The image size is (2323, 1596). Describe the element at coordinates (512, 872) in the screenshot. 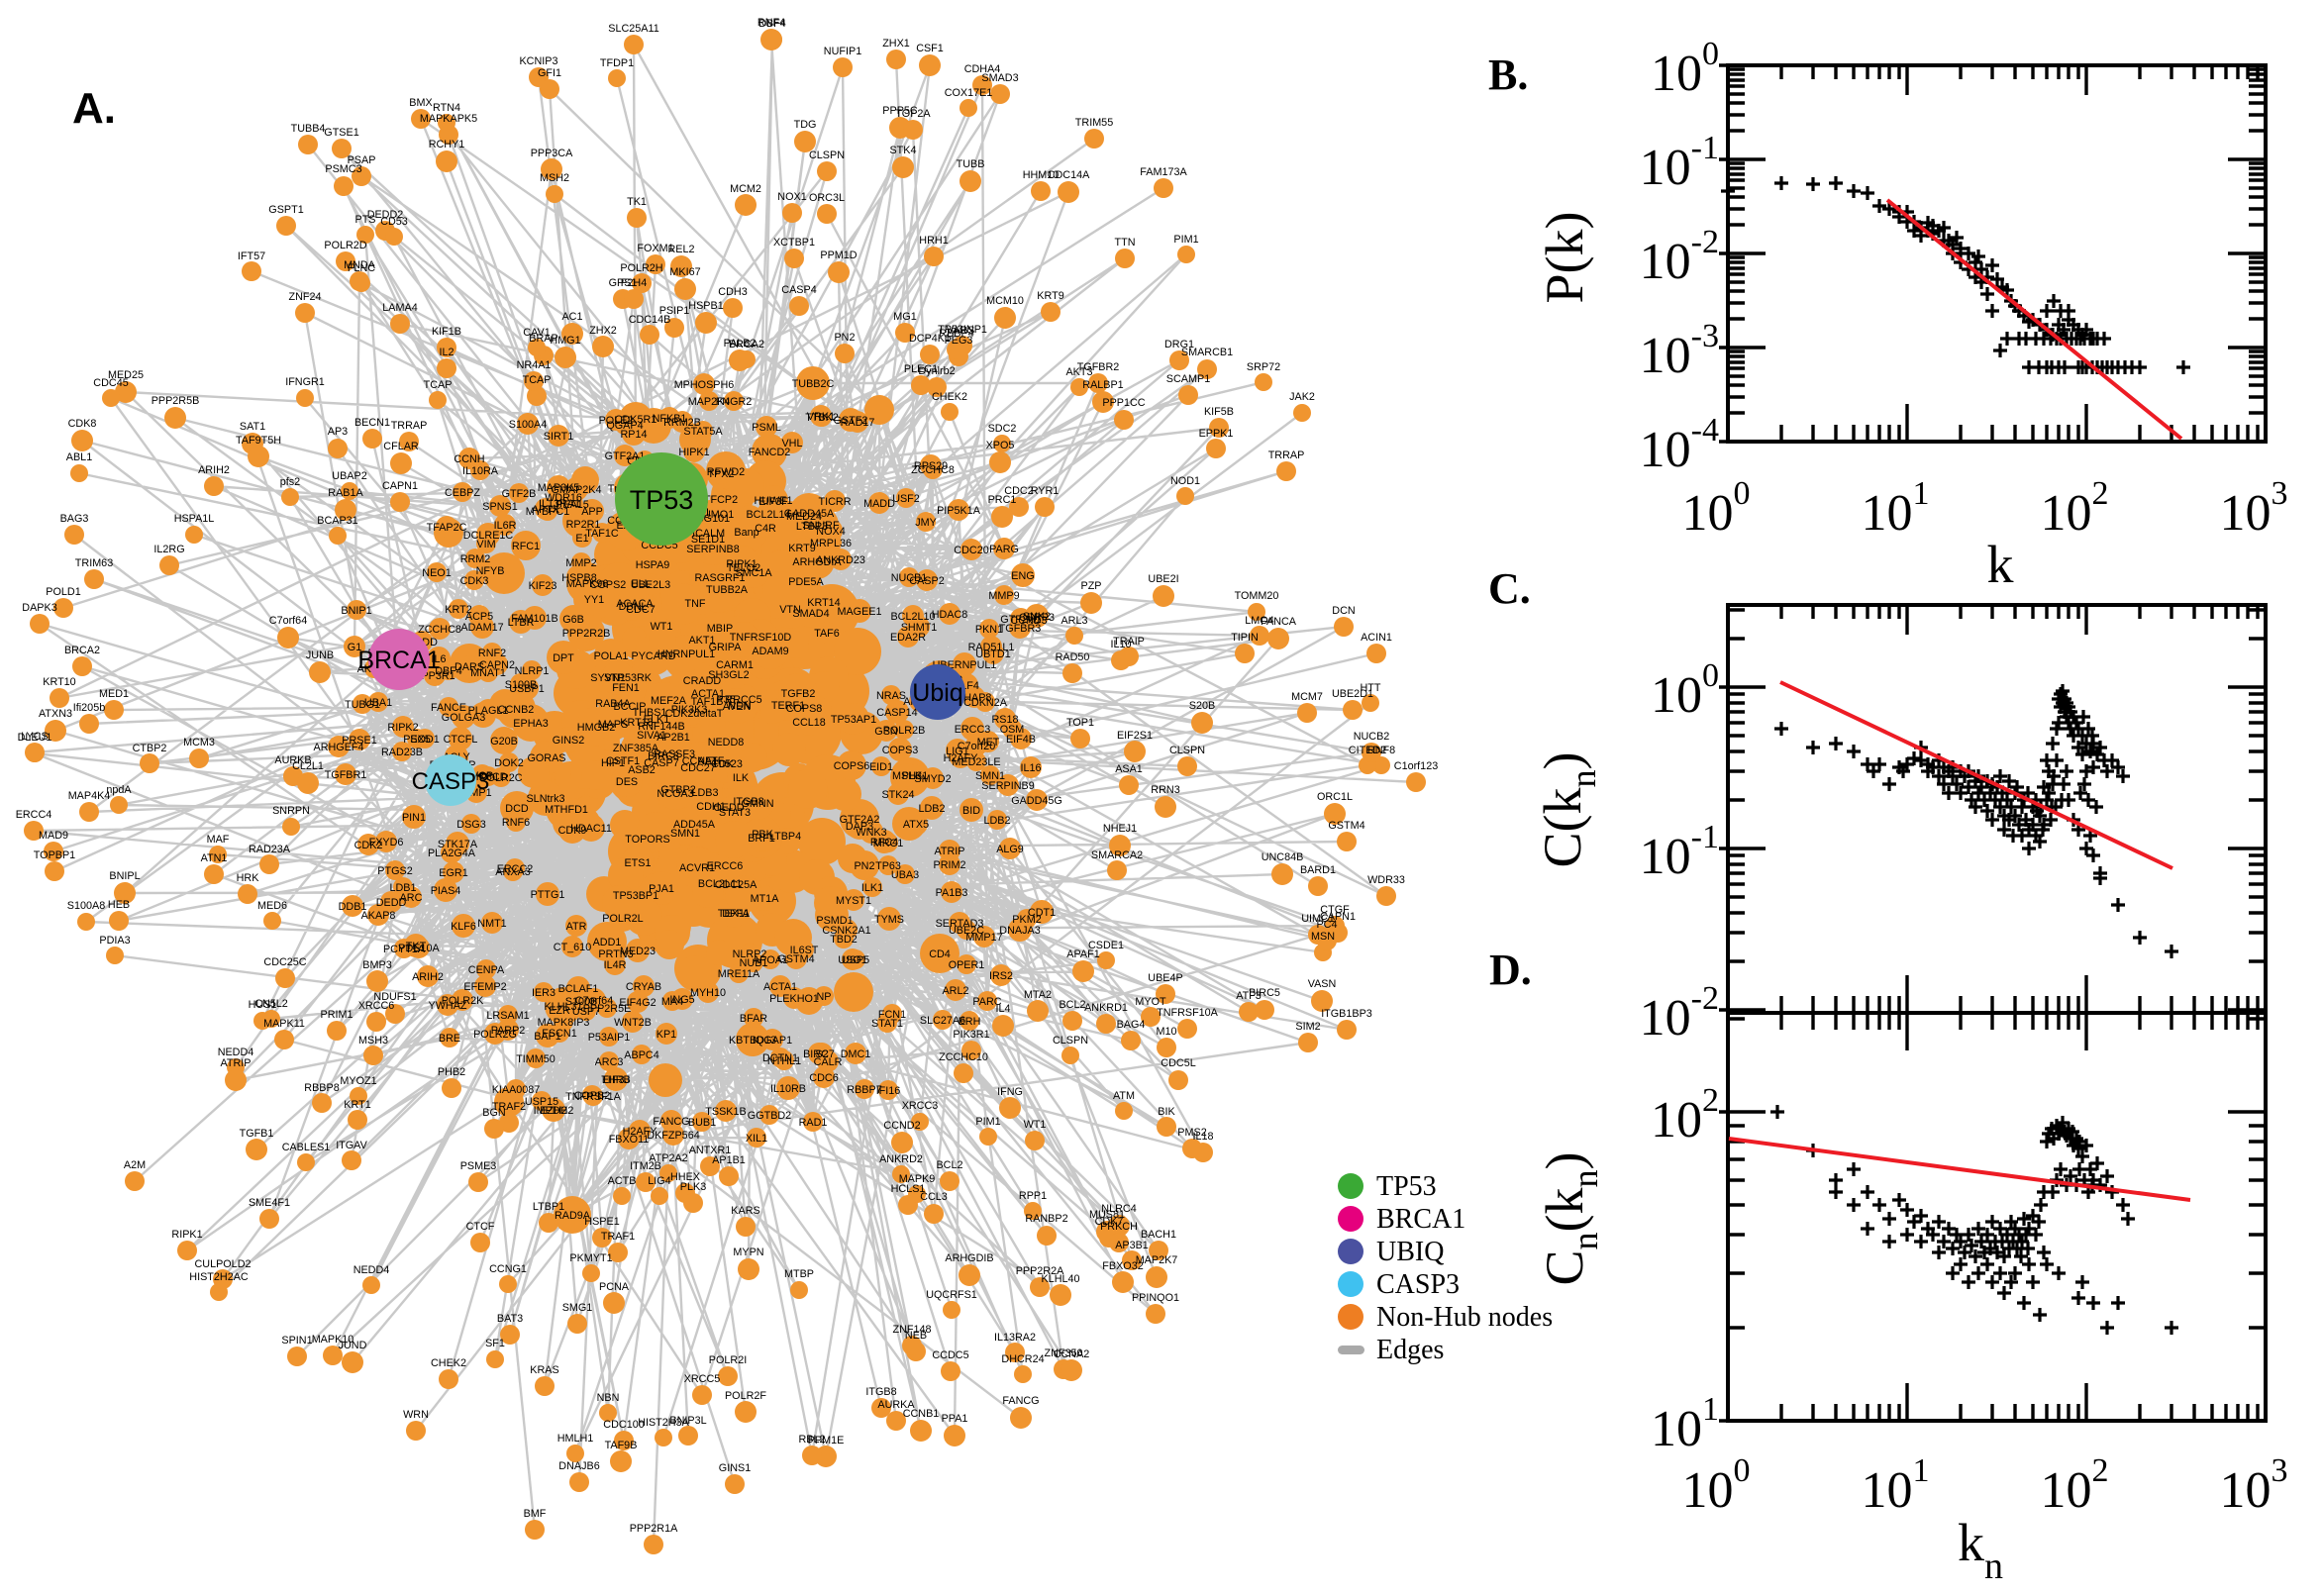

I see `svg-text: ANXA3` at that location.